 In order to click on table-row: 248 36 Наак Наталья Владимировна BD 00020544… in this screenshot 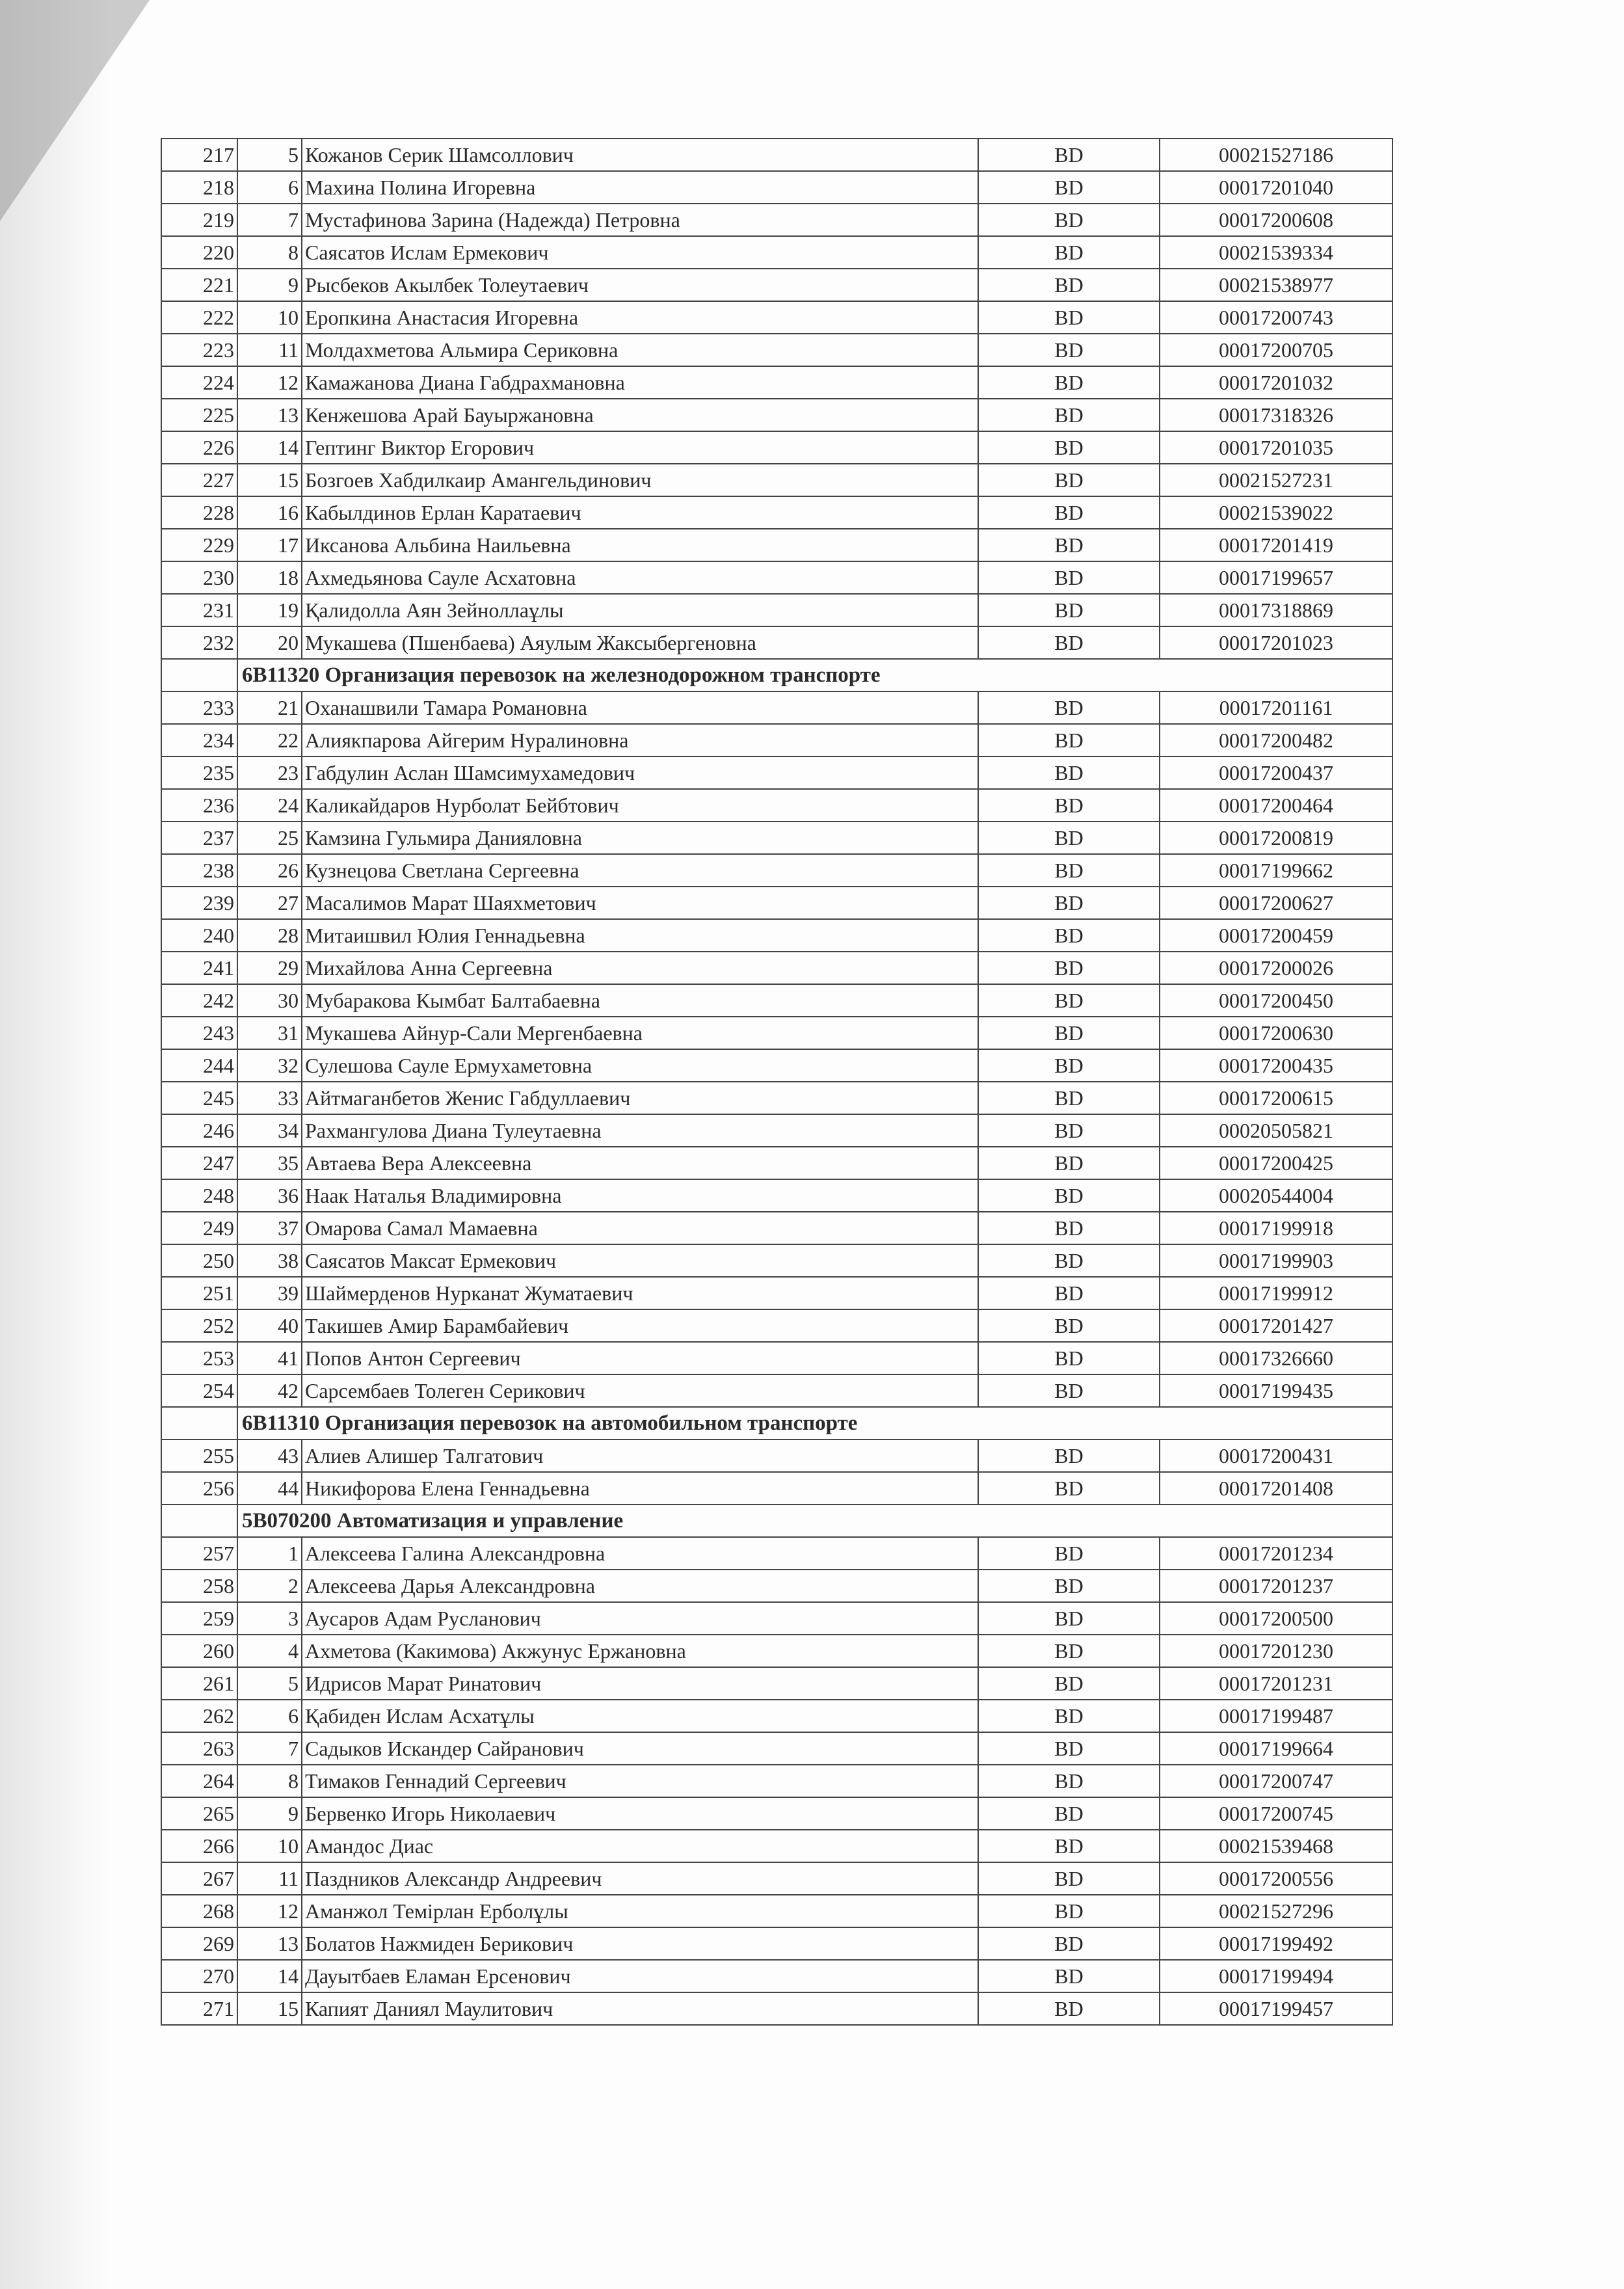, I will do `click(777, 1195)`.